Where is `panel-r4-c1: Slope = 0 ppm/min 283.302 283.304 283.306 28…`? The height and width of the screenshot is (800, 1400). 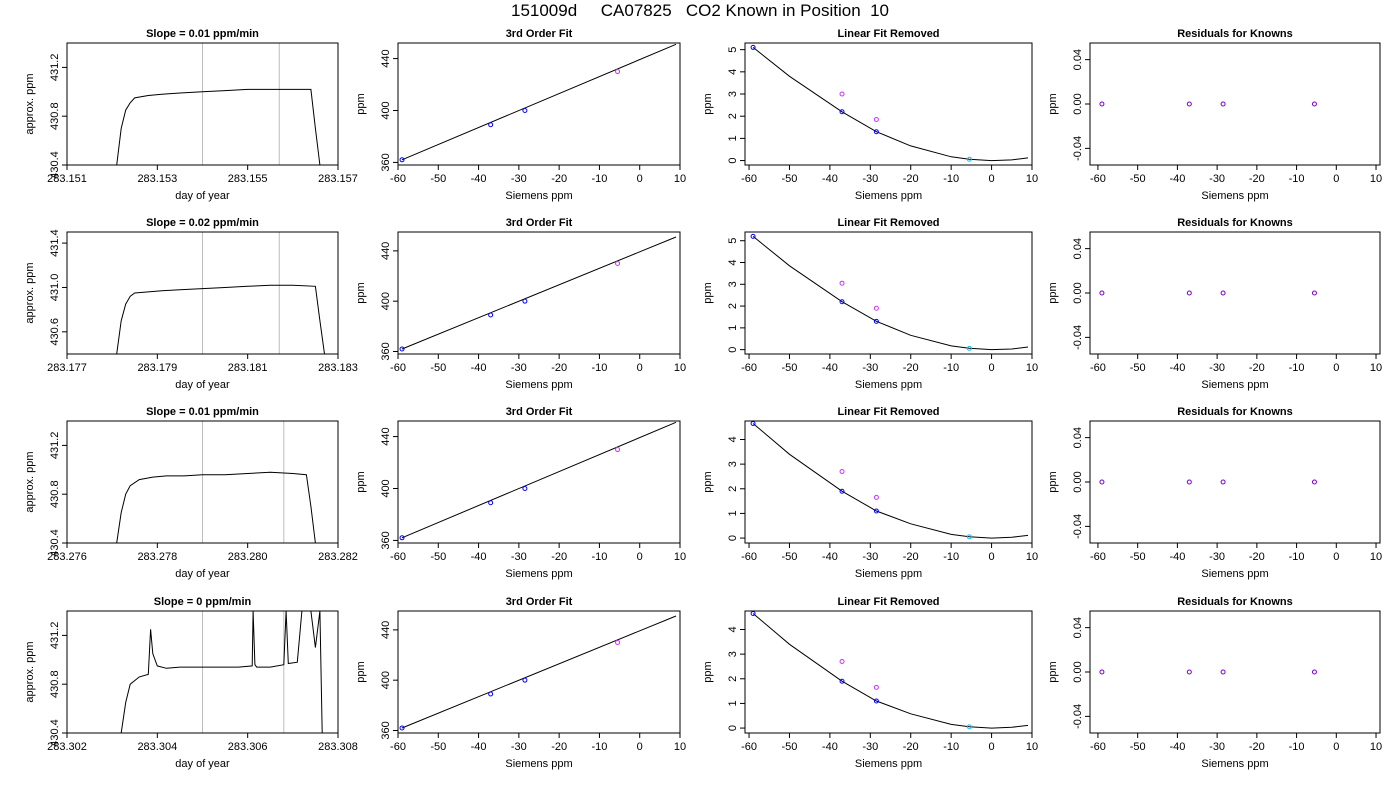
panel-r4-c1: Slope = 0 ppm/min 283.302 283.304 283.306 28… is located at coordinates (191, 683).